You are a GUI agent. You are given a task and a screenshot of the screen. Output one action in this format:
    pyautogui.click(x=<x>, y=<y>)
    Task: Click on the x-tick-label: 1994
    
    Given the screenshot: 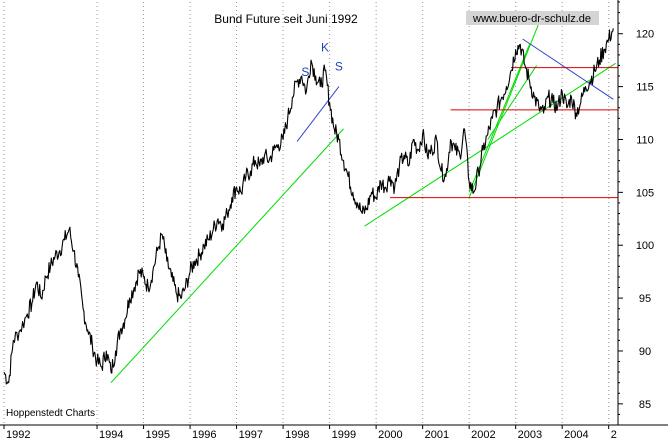 What is the action you would take?
    pyautogui.click(x=111, y=434)
    